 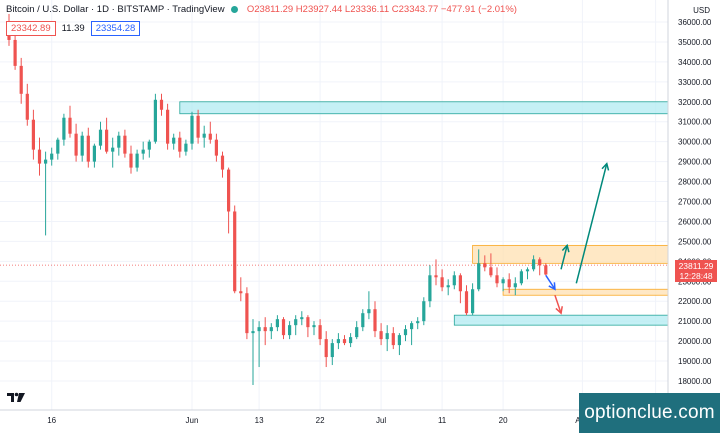 I want to click on zone-resistance-blue, so click(x=424, y=108).